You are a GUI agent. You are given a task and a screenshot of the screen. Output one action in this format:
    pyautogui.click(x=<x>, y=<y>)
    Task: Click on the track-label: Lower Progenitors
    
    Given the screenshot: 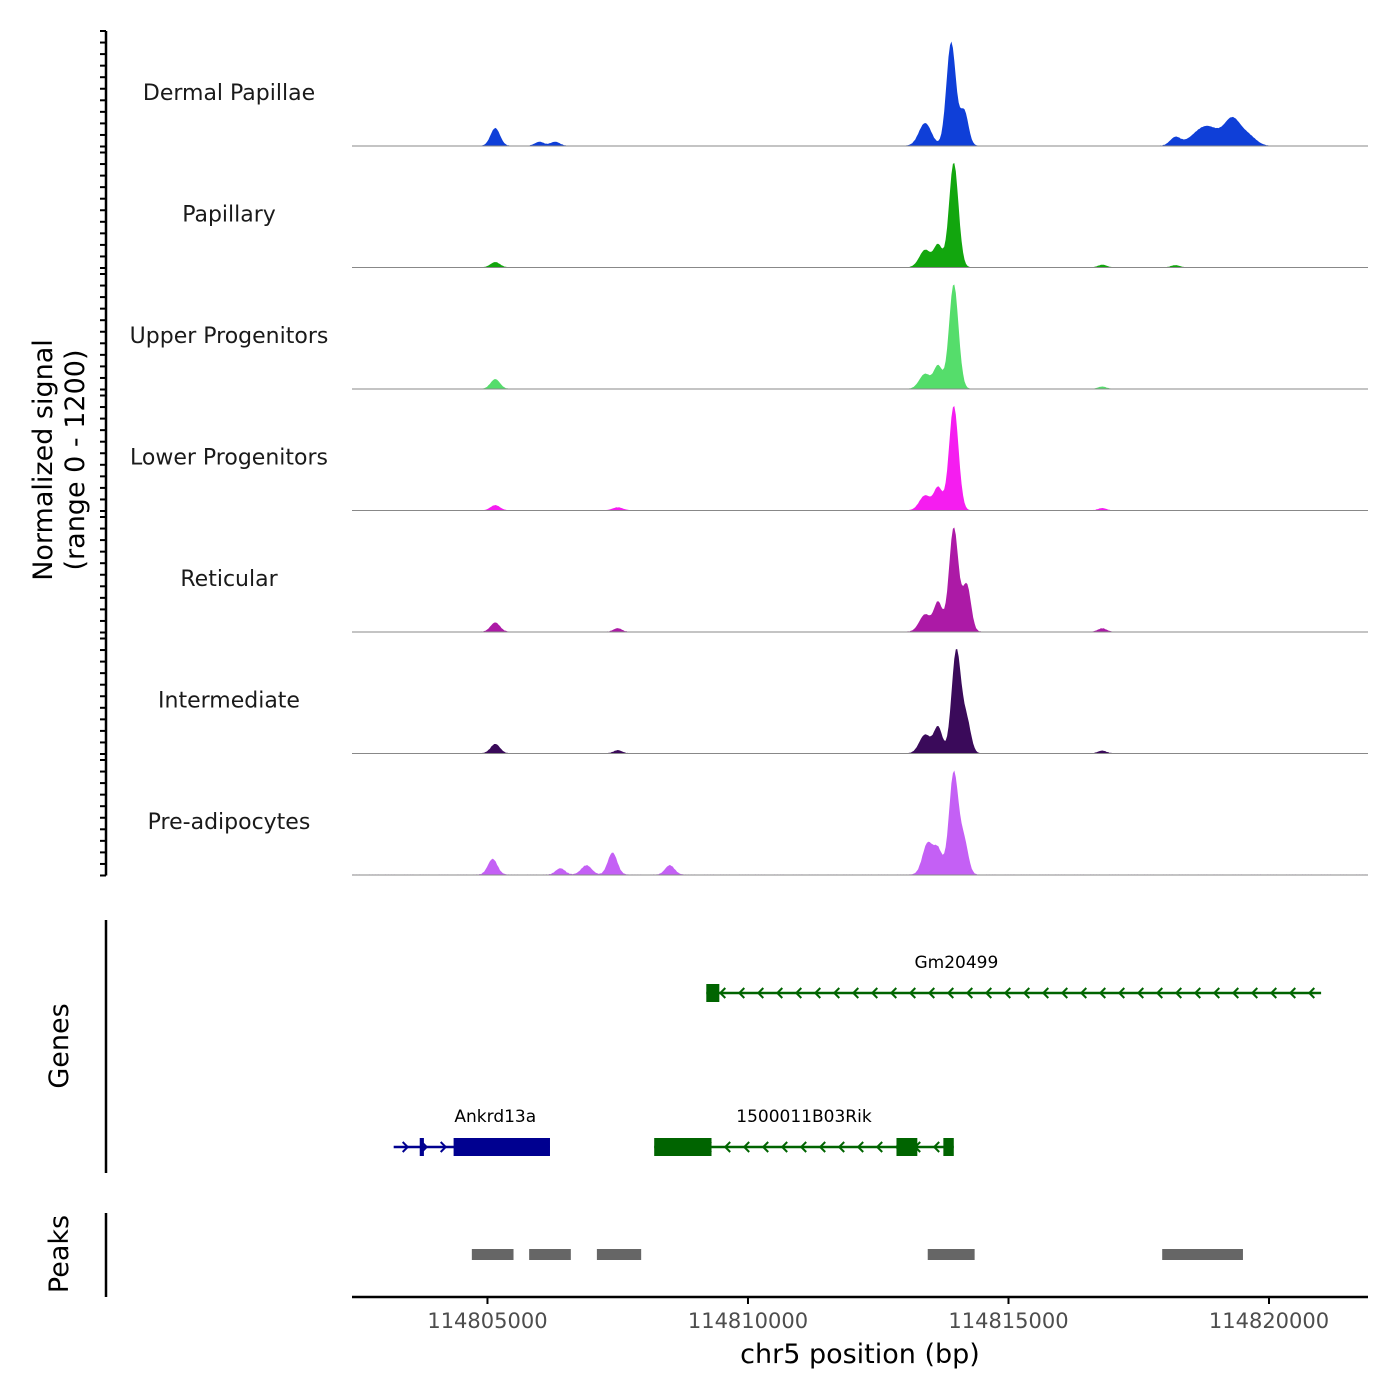 What is the action you would take?
    pyautogui.click(x=229, y=458)
    